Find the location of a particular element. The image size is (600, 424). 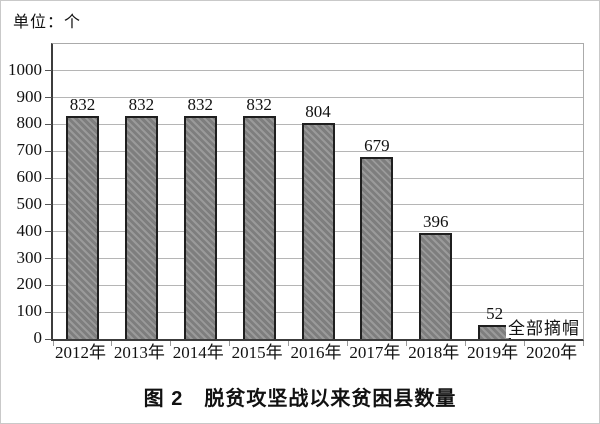

y-tick-label-800: 800 is located at coordinates (29, 123).